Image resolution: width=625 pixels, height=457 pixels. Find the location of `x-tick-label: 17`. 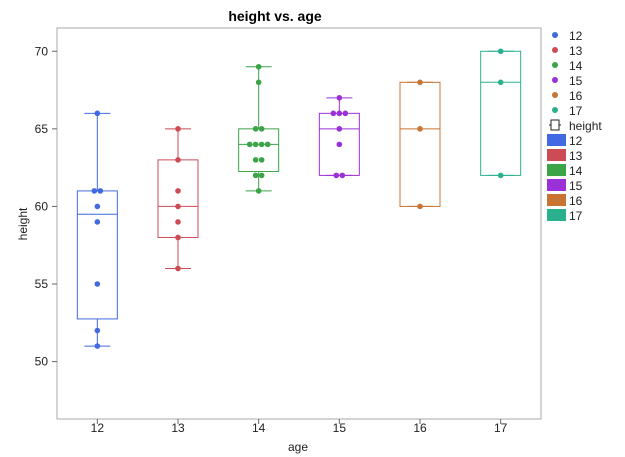

x-tick-label: 17 is located at coordinates (501, 428).